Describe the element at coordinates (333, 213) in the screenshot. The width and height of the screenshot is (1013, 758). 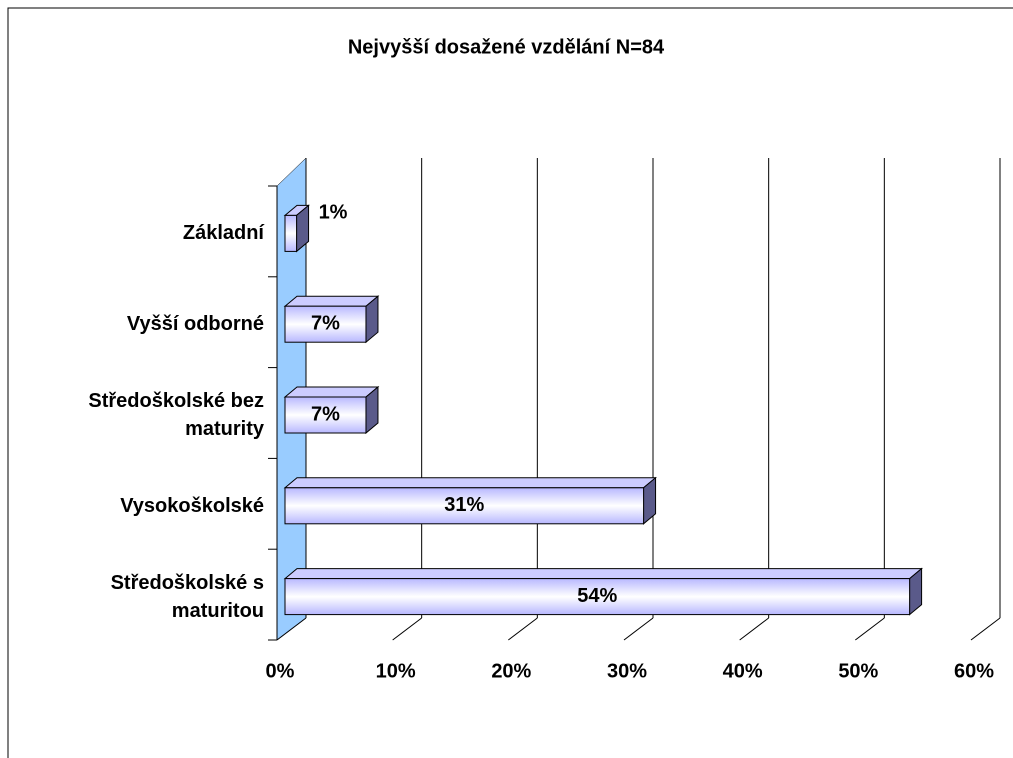
I see `data-label: 1%` at that location.